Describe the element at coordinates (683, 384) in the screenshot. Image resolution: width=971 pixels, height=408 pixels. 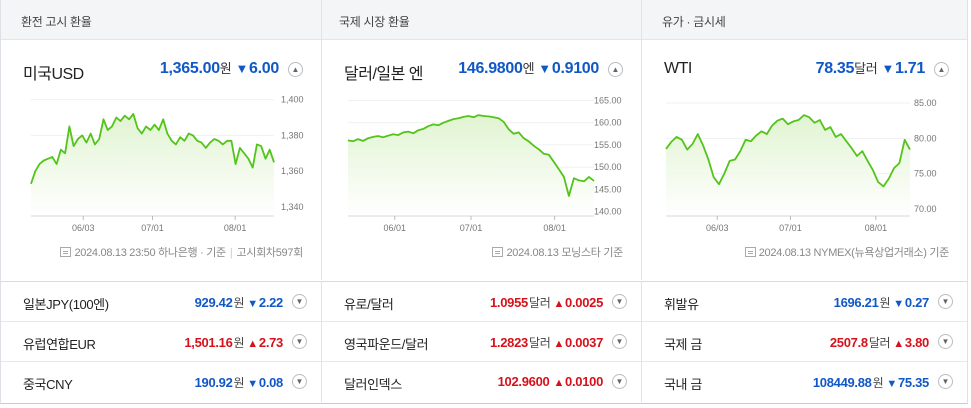
I see `rate-name: 국내 금` at that location.